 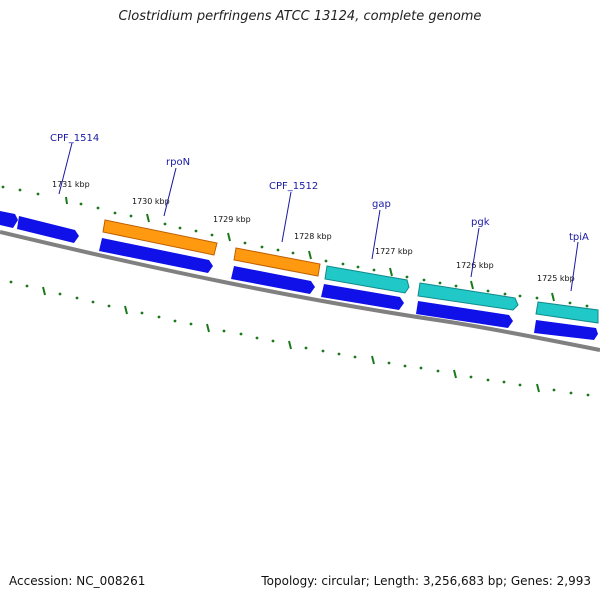 What do you see at coordinates (151, 201) in the screenshot?
I see `tick-label: 1730 kbp` at bounding box center [151, 201].